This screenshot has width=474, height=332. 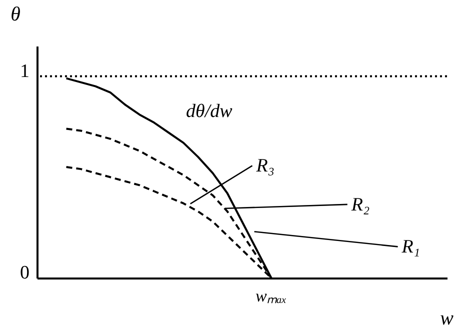 I want to click on annotation: R₂, so click(x=360, y=205).